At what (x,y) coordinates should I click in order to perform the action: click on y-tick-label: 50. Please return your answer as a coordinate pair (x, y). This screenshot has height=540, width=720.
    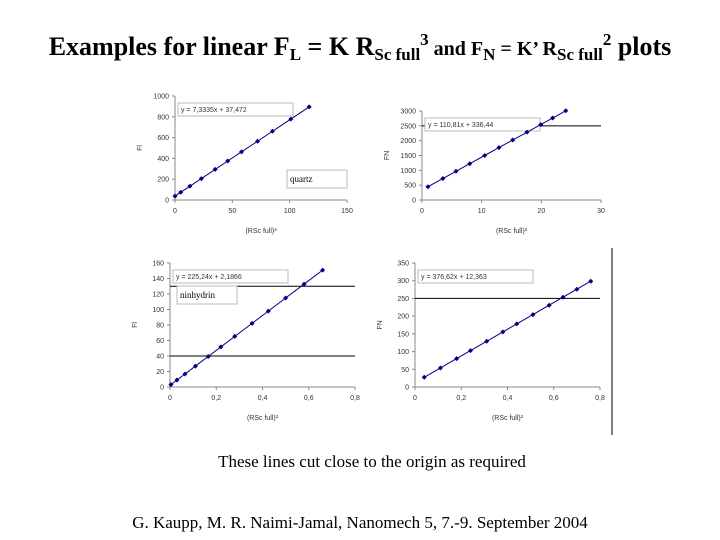
    Looking at the image, I should click on (405, 370).